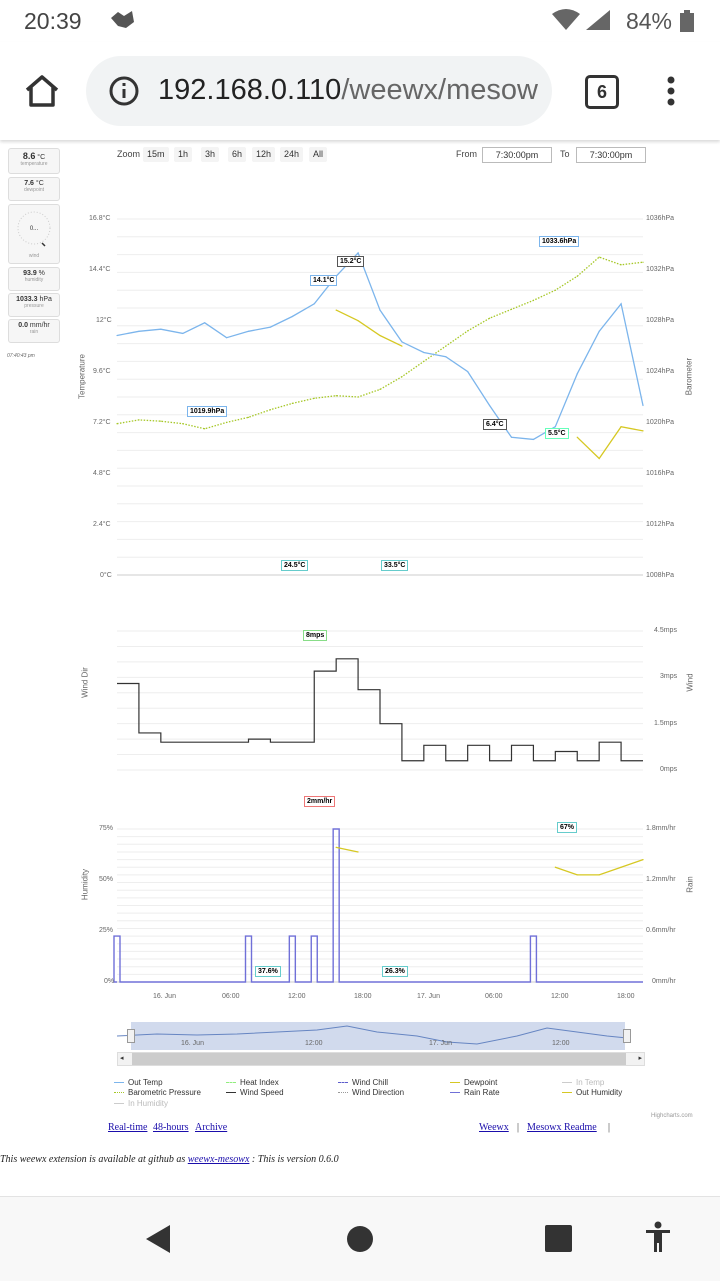 Image resolution: width=720 pixels, height=1281 pixels. What do you see at coordinates (34, 161) in the screenshot?
I see `temperature-tile: 8.6 °C temperature` at bounding box center [34, 161].